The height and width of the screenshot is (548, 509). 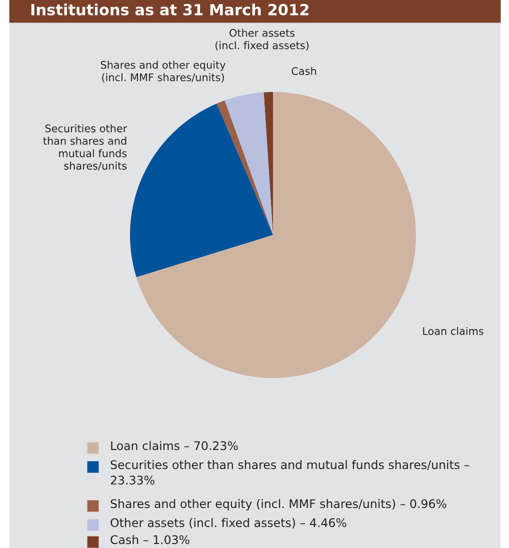 What do you see at coordinates (163, 71) in the screenshot?
I see `text: Shares and other equity (incl. MMF shares/units)` at bounding box center [163, 71].